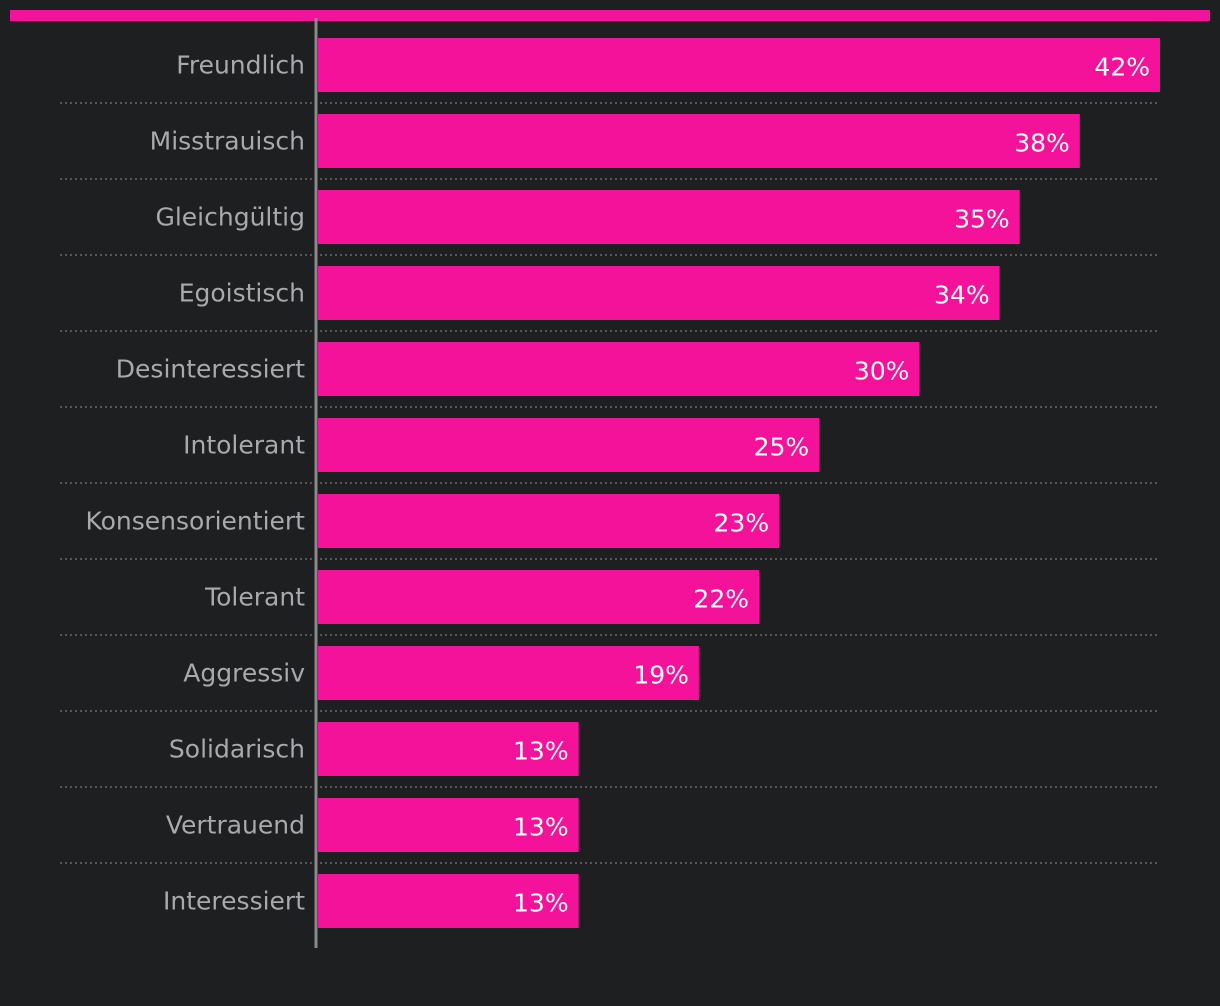 The height and width of the screenshot is (1006, 1220). I want to click on value-label-aggressiv: 19%, so click(661, 675).